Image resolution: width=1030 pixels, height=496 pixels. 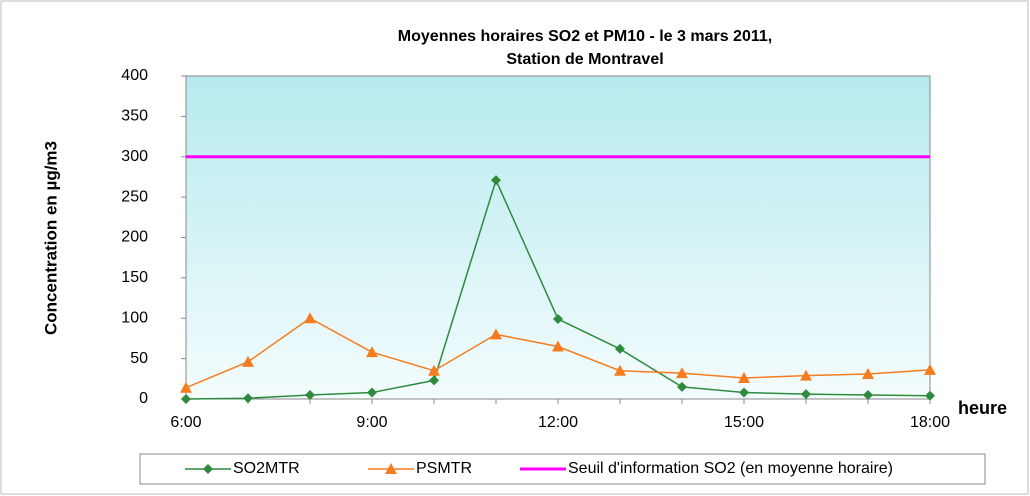 What do you see at coordinates (982, 408) in the screenshot?
I see `x-axis-title: heure` at bounding box center [982, 408].